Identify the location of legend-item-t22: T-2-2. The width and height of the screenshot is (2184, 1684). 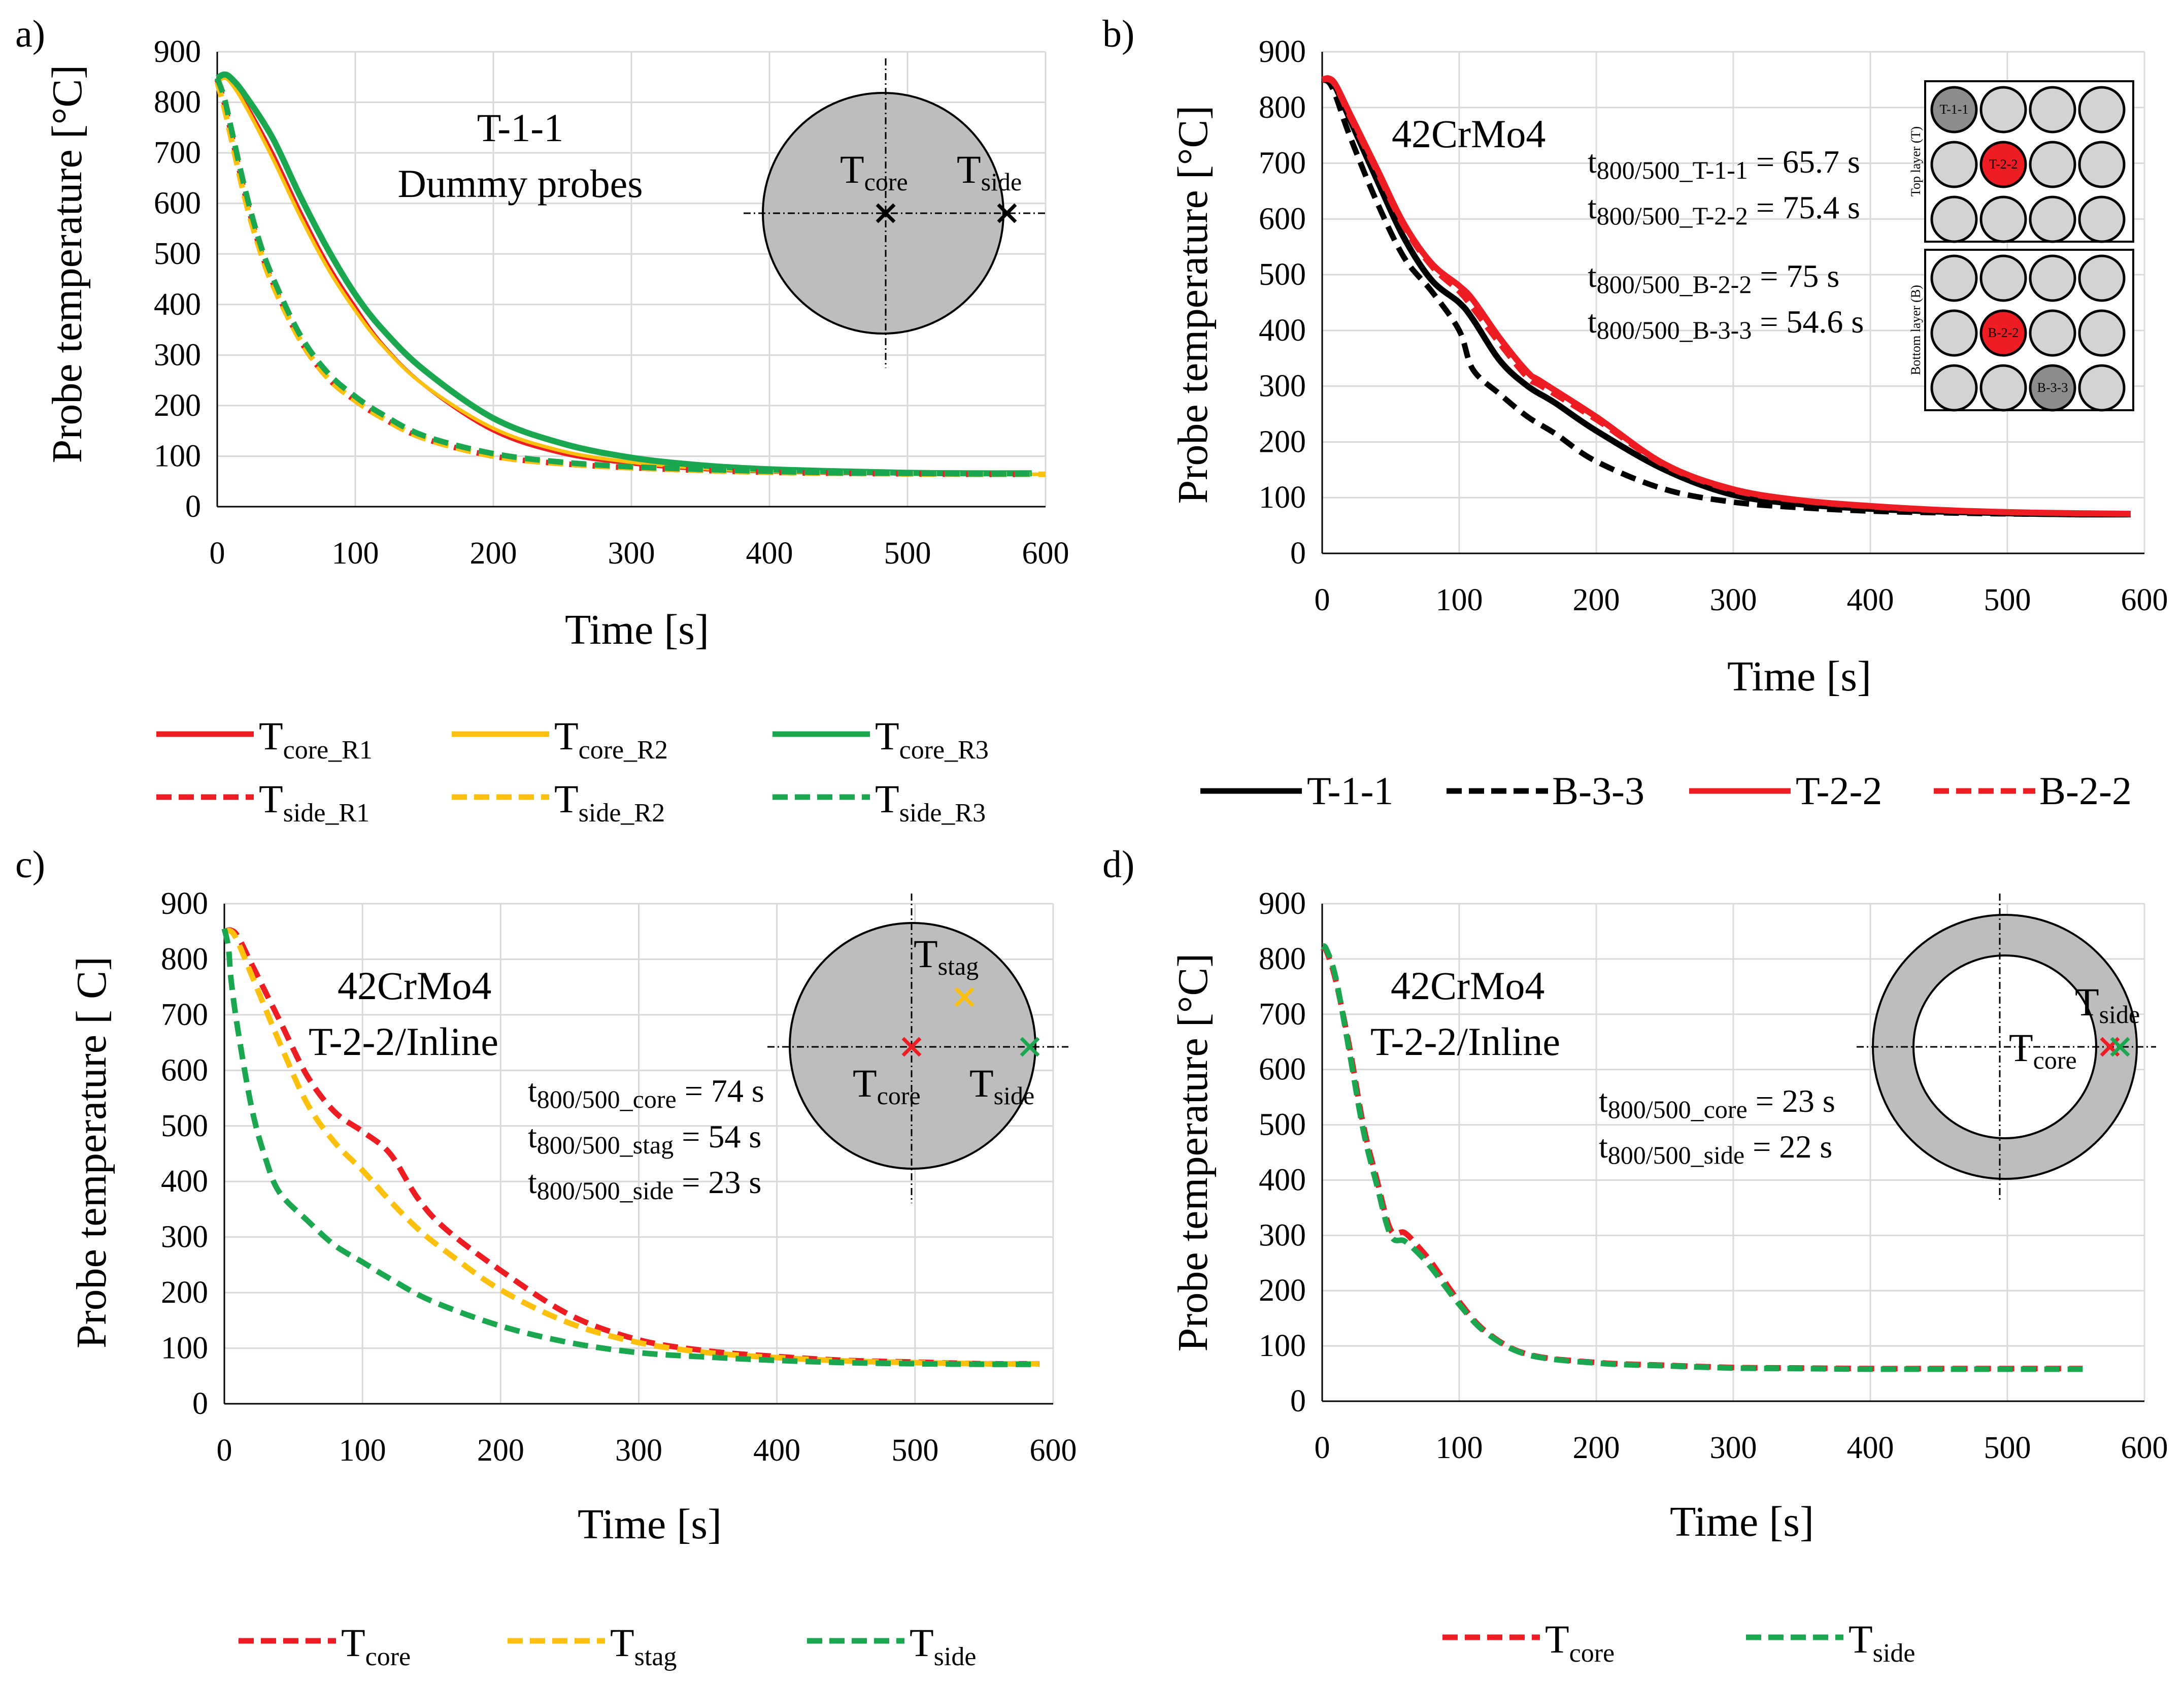
(1785, 791).